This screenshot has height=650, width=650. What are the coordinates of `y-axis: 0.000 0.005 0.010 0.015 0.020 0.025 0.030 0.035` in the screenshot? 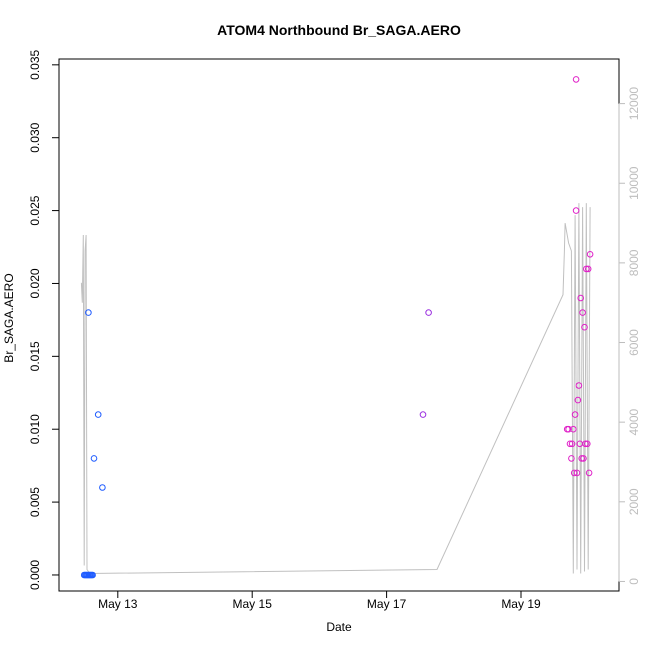 It's located at (44, 319).